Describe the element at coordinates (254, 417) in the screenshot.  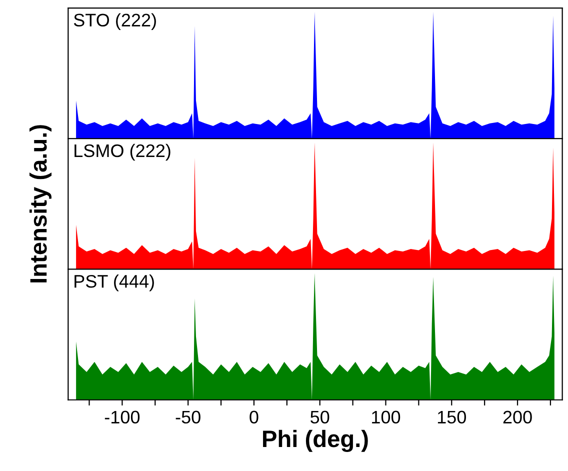
I see `x-tick-label: 0` at that location.